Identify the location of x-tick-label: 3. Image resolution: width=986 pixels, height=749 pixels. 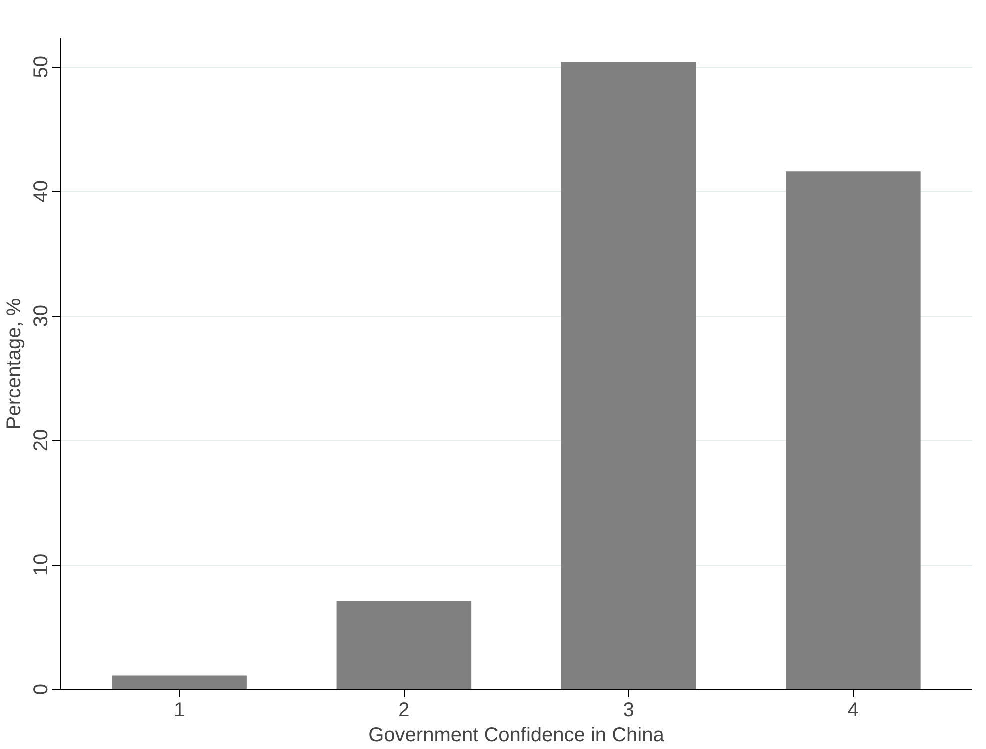
(628, 711).